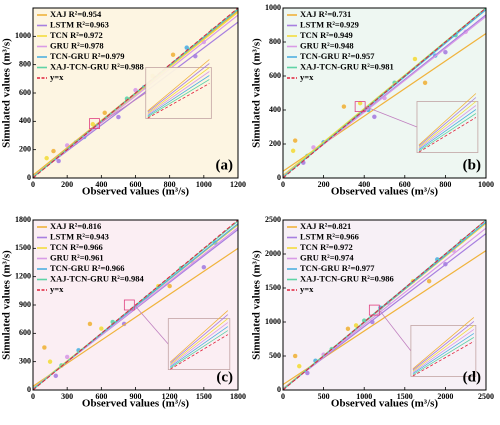 This screenshot has width=500, height=425. Describe the element at coordinates (76, 247) in the screenshot. I see `legend-label: TCN R²=0.966` at that location.